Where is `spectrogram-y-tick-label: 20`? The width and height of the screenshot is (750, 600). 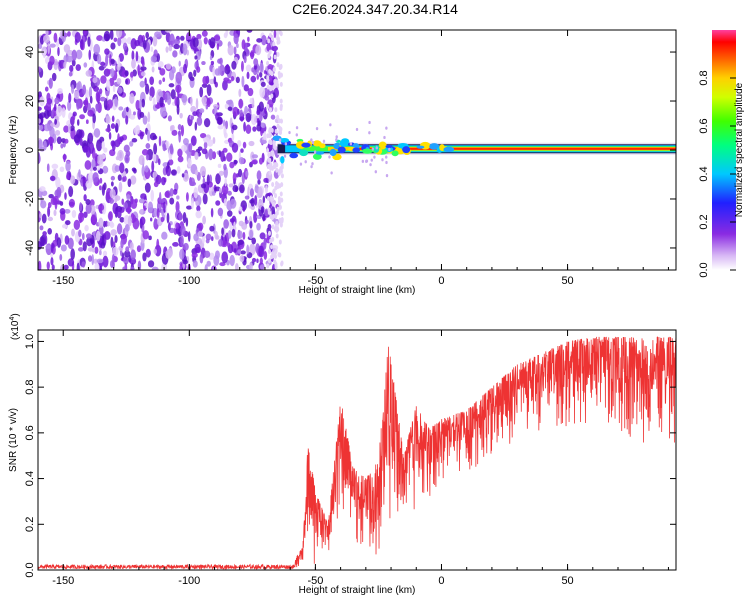 spectrogram-y-tick-label: 20 is located at coordinates (30, 101).